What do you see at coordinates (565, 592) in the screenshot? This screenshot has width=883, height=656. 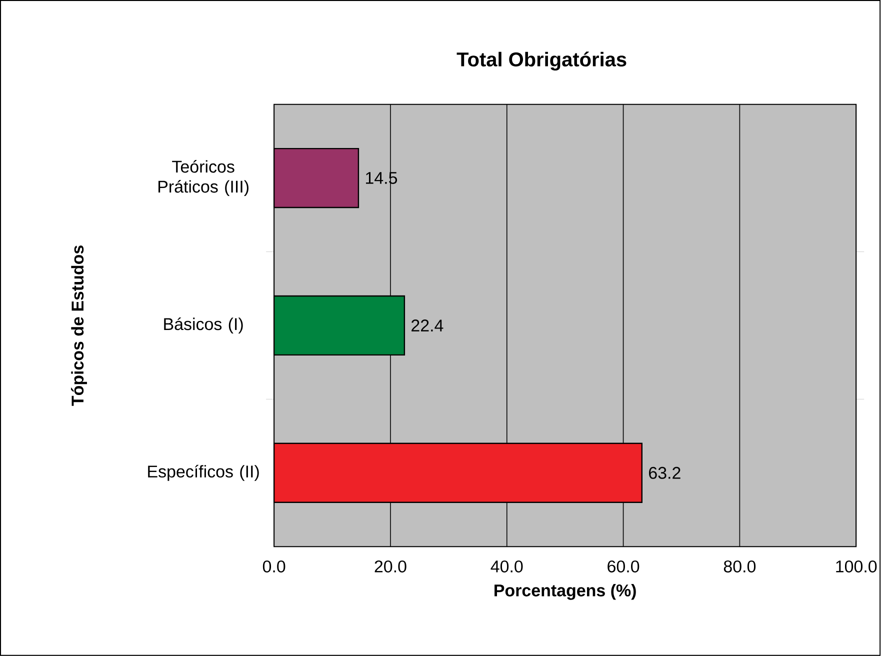 I see `x-axis-title: Porcentagens (%)` at bounding box center [565, 592].